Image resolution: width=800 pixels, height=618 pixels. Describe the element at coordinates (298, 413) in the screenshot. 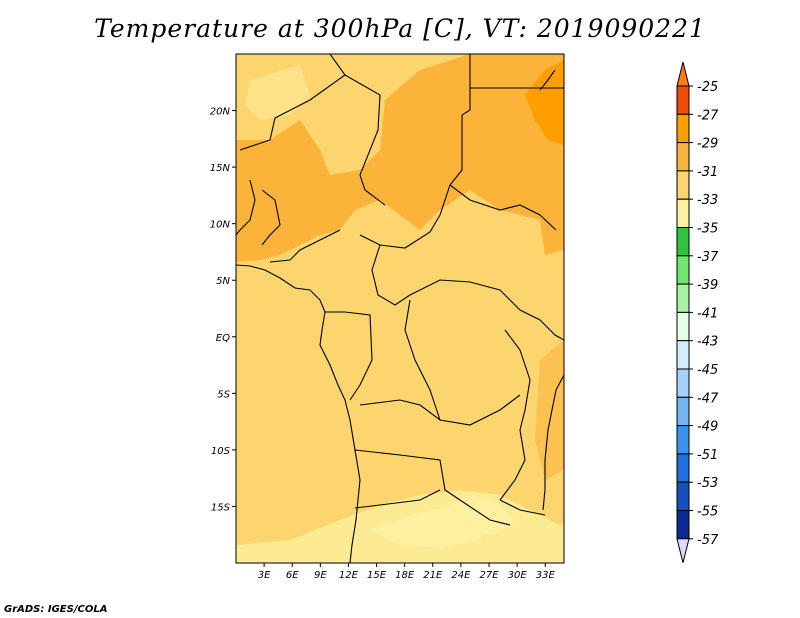

I see `coastline-west` at that location.